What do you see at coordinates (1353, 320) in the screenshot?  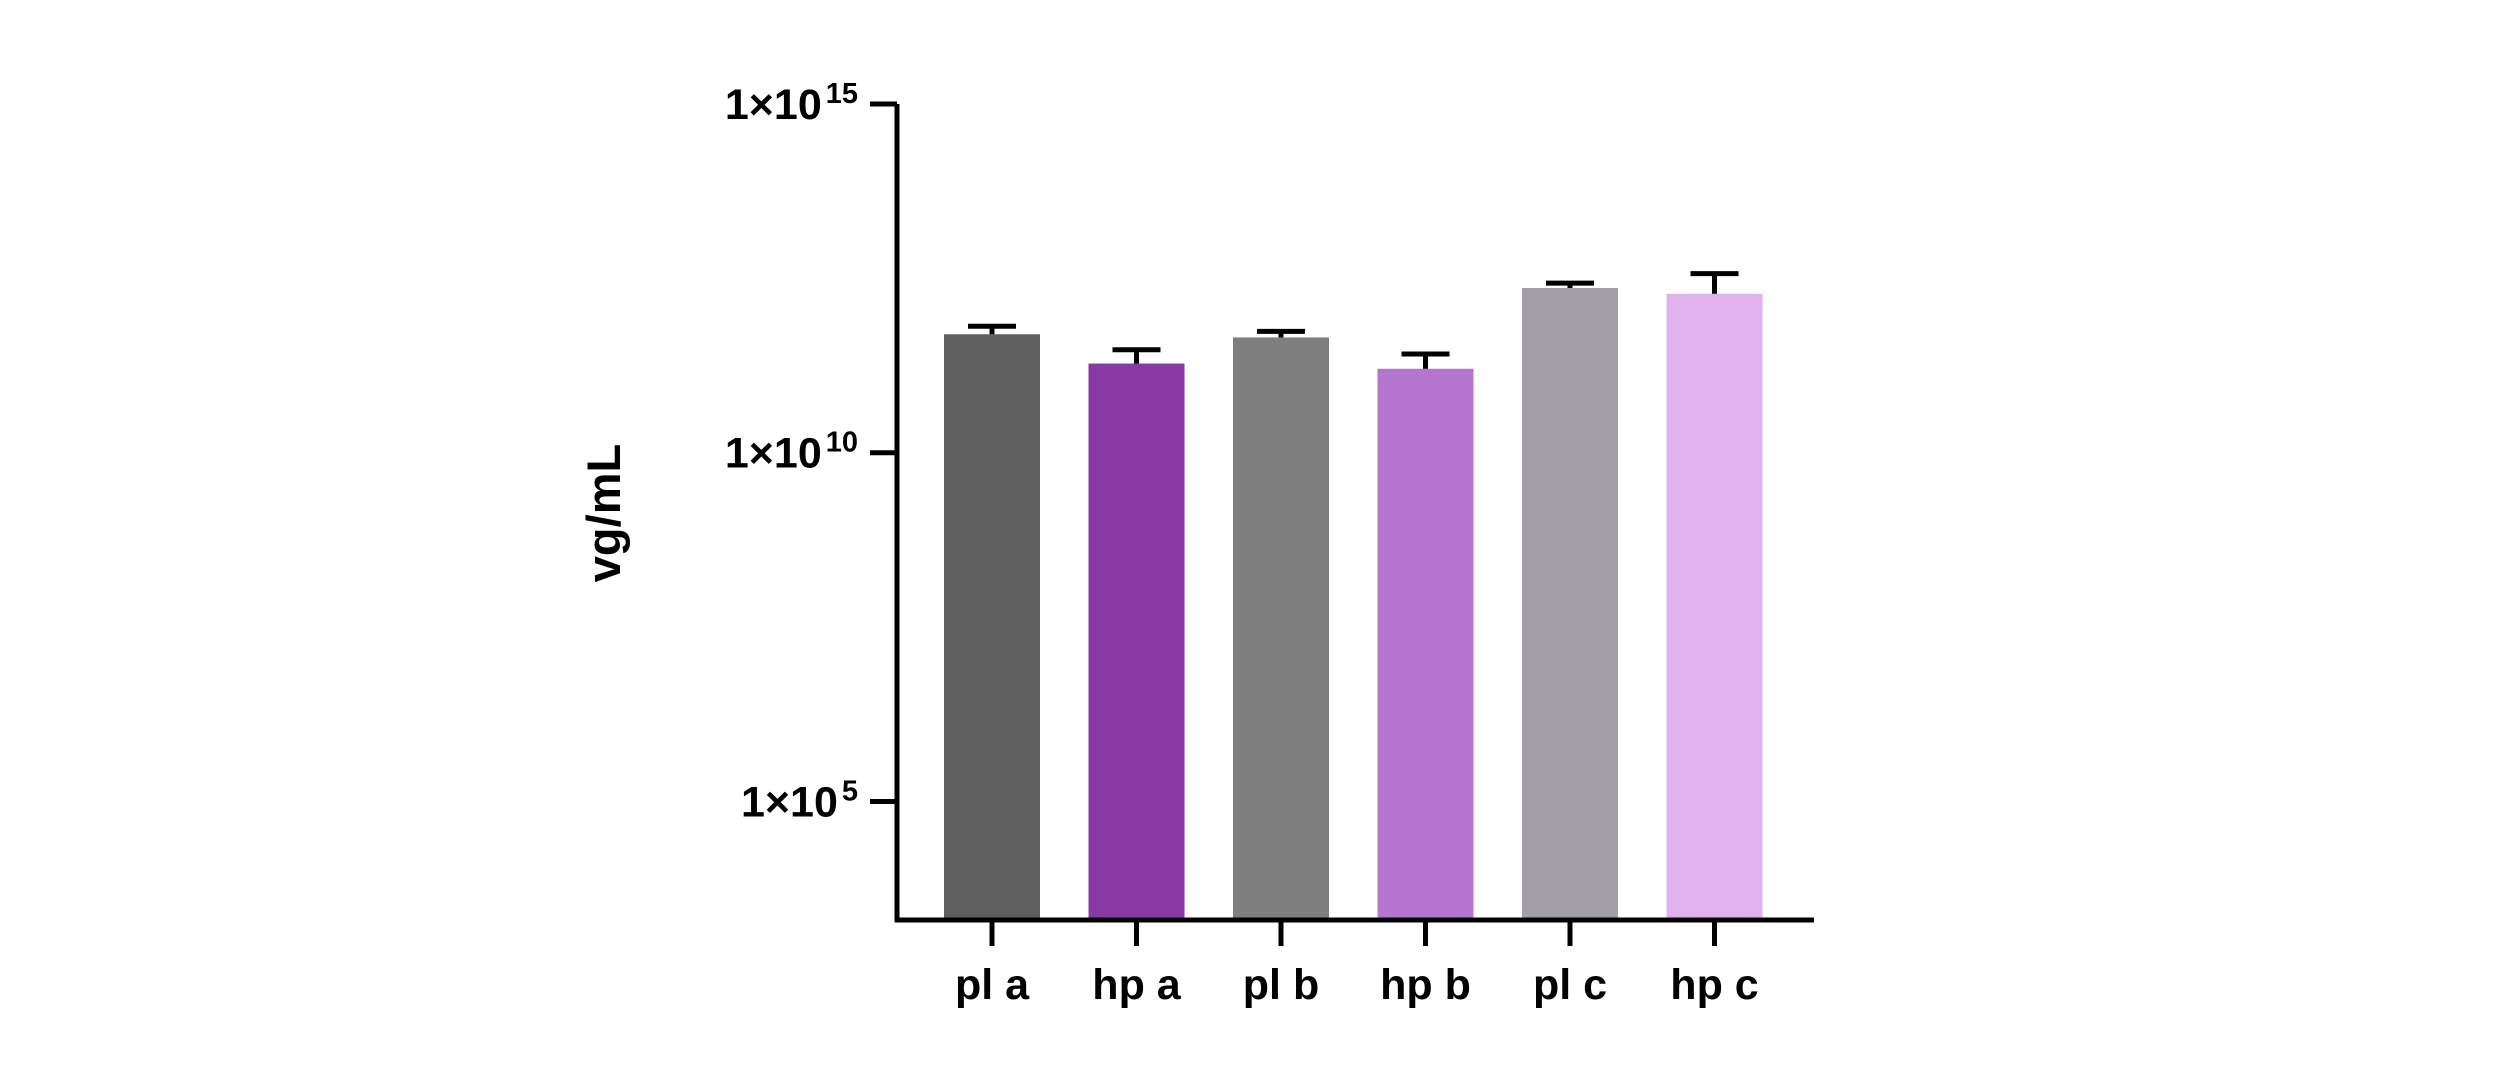 I see `error-bars` at bounding box center [1353, 320].